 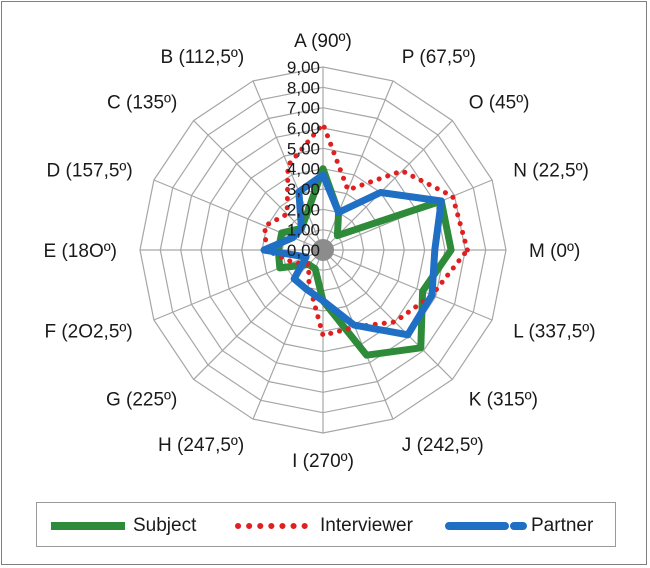 I want to click on legend-item-interviewer: Interviewer, so click(x=323, y=525).